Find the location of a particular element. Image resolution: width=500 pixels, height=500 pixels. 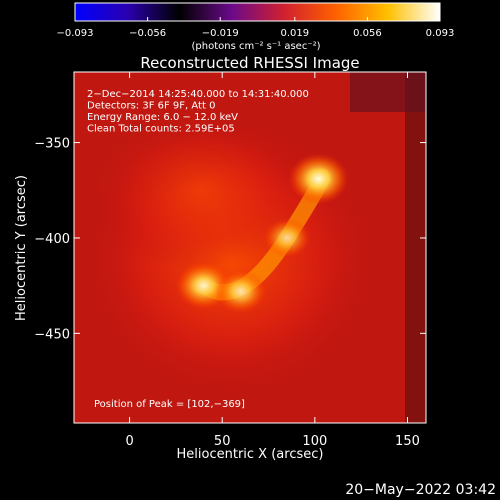

colorbar-tick-label: 0.056 is located at coordinates (367, 33).